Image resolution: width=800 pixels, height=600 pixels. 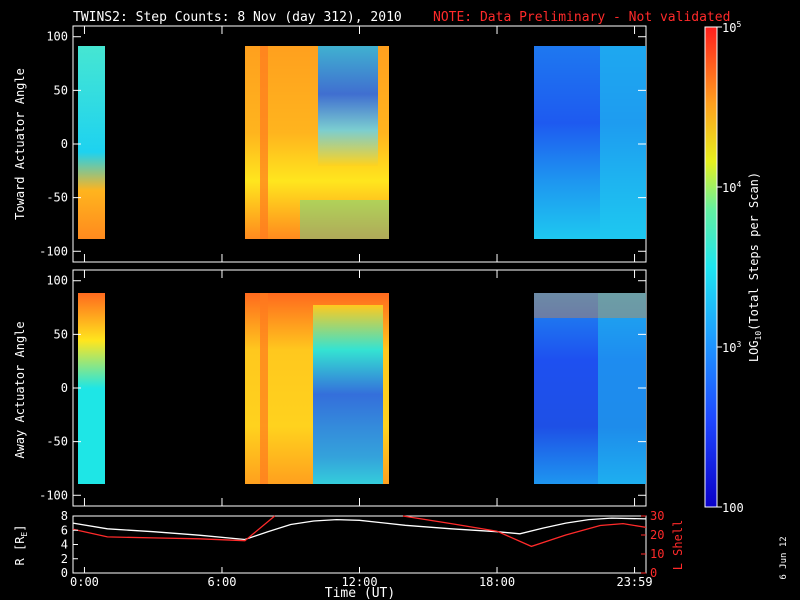 I want to click on l-shell-tick-label: 20, so click(x=657, y=535).